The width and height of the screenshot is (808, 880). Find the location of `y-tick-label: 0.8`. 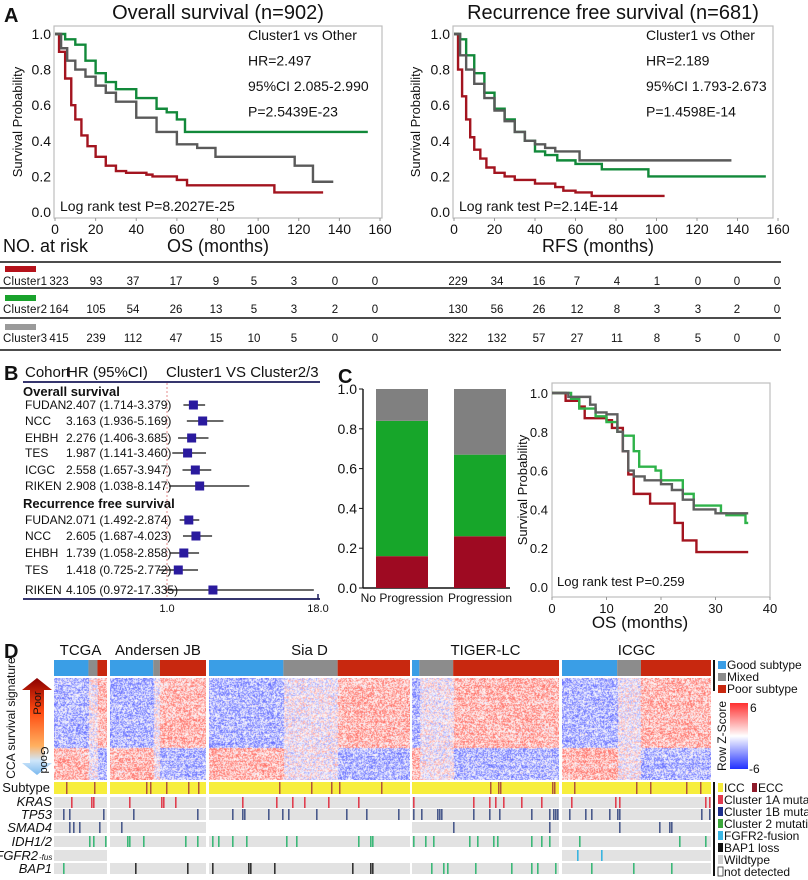

y-tick-label: 0.8 is located at coordinates (539, 432).